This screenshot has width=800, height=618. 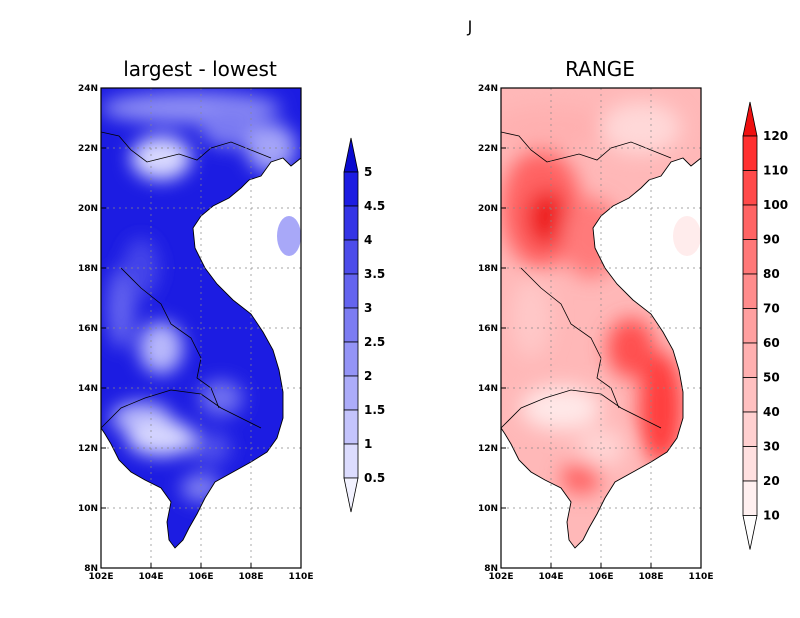 I want to click on left-x-tick-label: 102E, so click(x=101, y=577).